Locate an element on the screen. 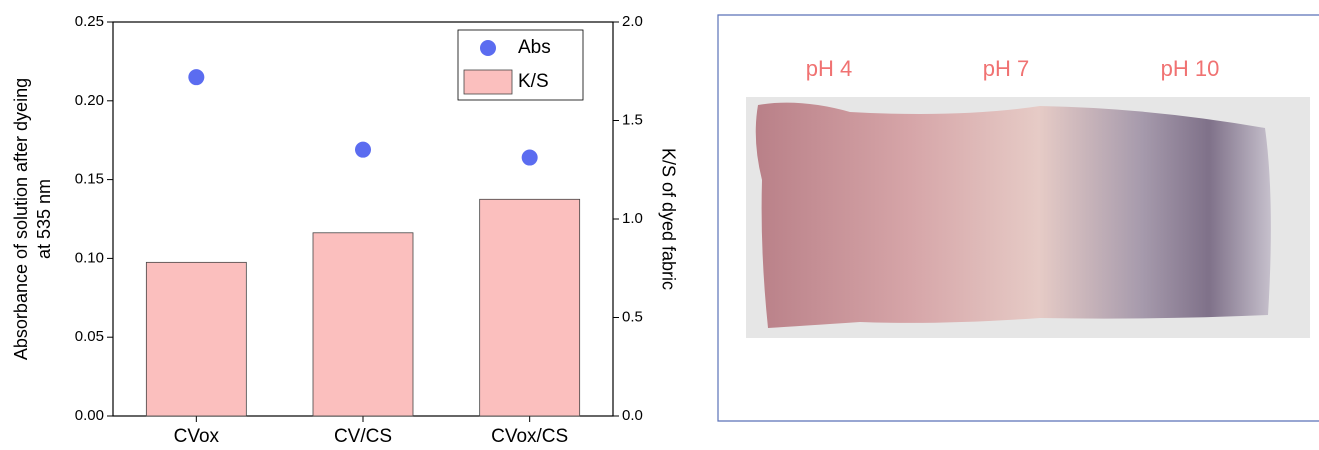  legend-label: Abs is located at coordinates (534, 47).